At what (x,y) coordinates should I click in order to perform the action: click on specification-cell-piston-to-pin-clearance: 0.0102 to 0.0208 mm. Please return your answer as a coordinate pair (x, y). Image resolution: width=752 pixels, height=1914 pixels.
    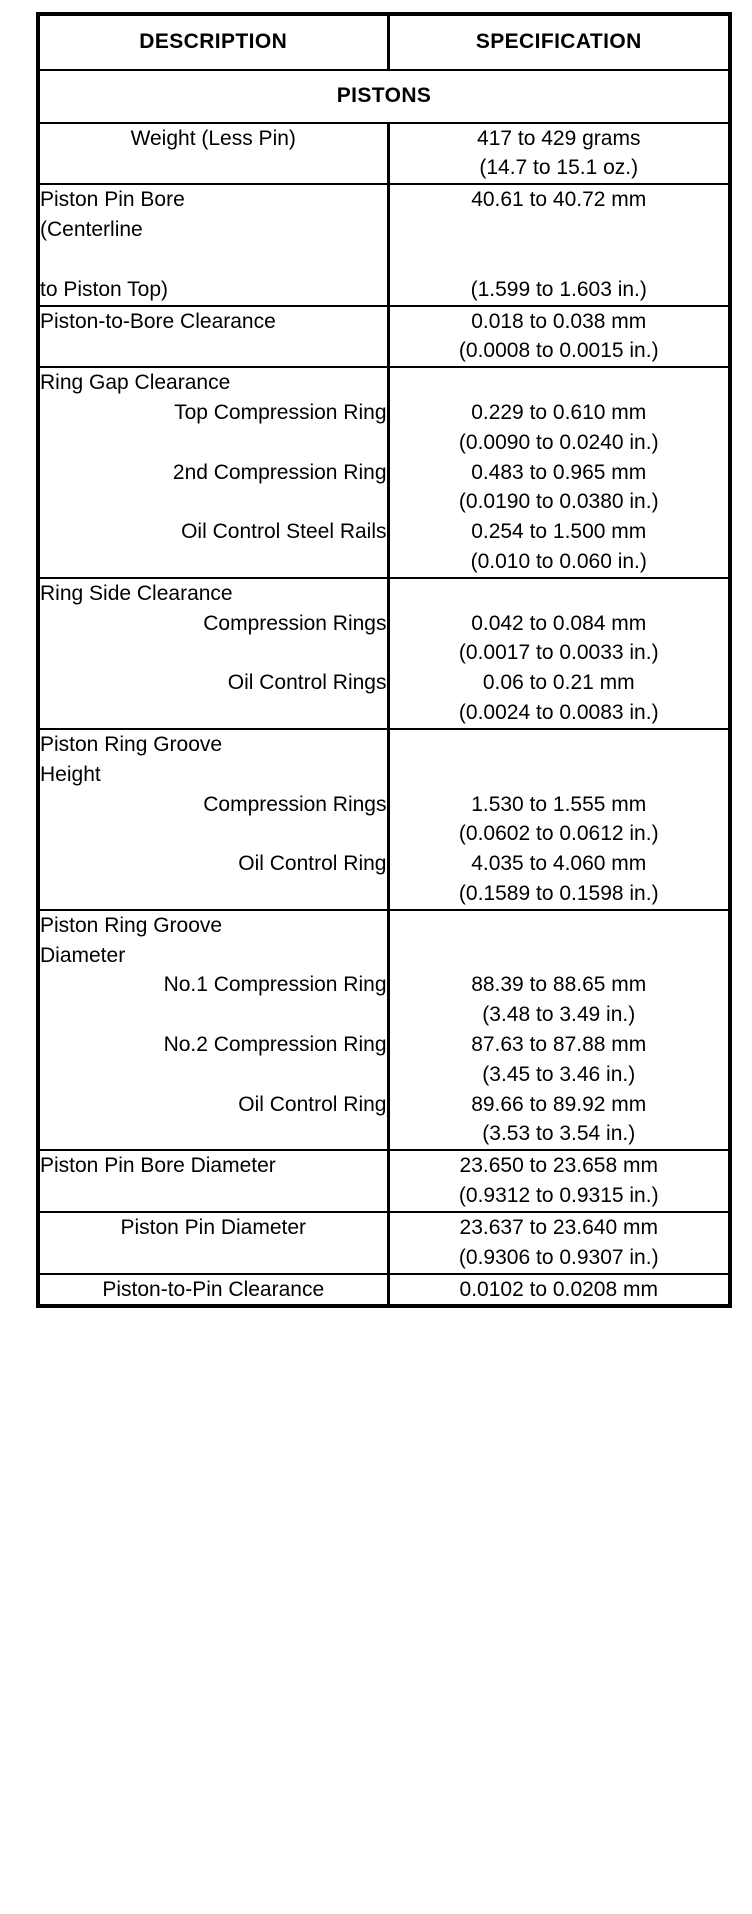
    Looking at the image, I should click on (559, 1290).